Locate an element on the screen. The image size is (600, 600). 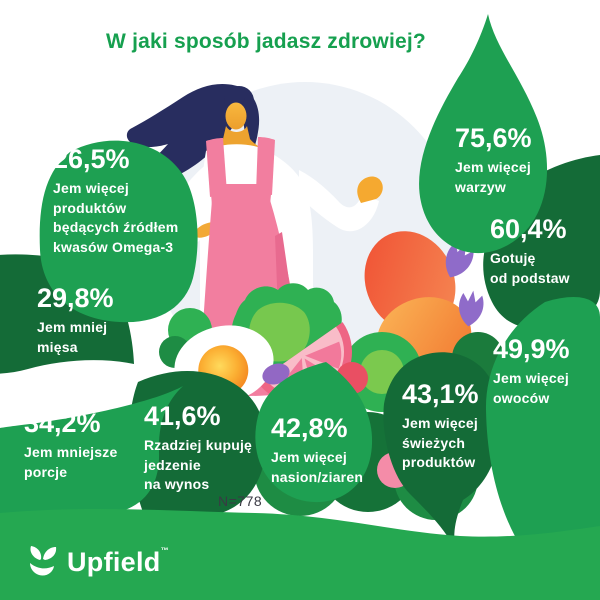
stat-label: Jem więcej warzyw is located at coordinates (493, 177).